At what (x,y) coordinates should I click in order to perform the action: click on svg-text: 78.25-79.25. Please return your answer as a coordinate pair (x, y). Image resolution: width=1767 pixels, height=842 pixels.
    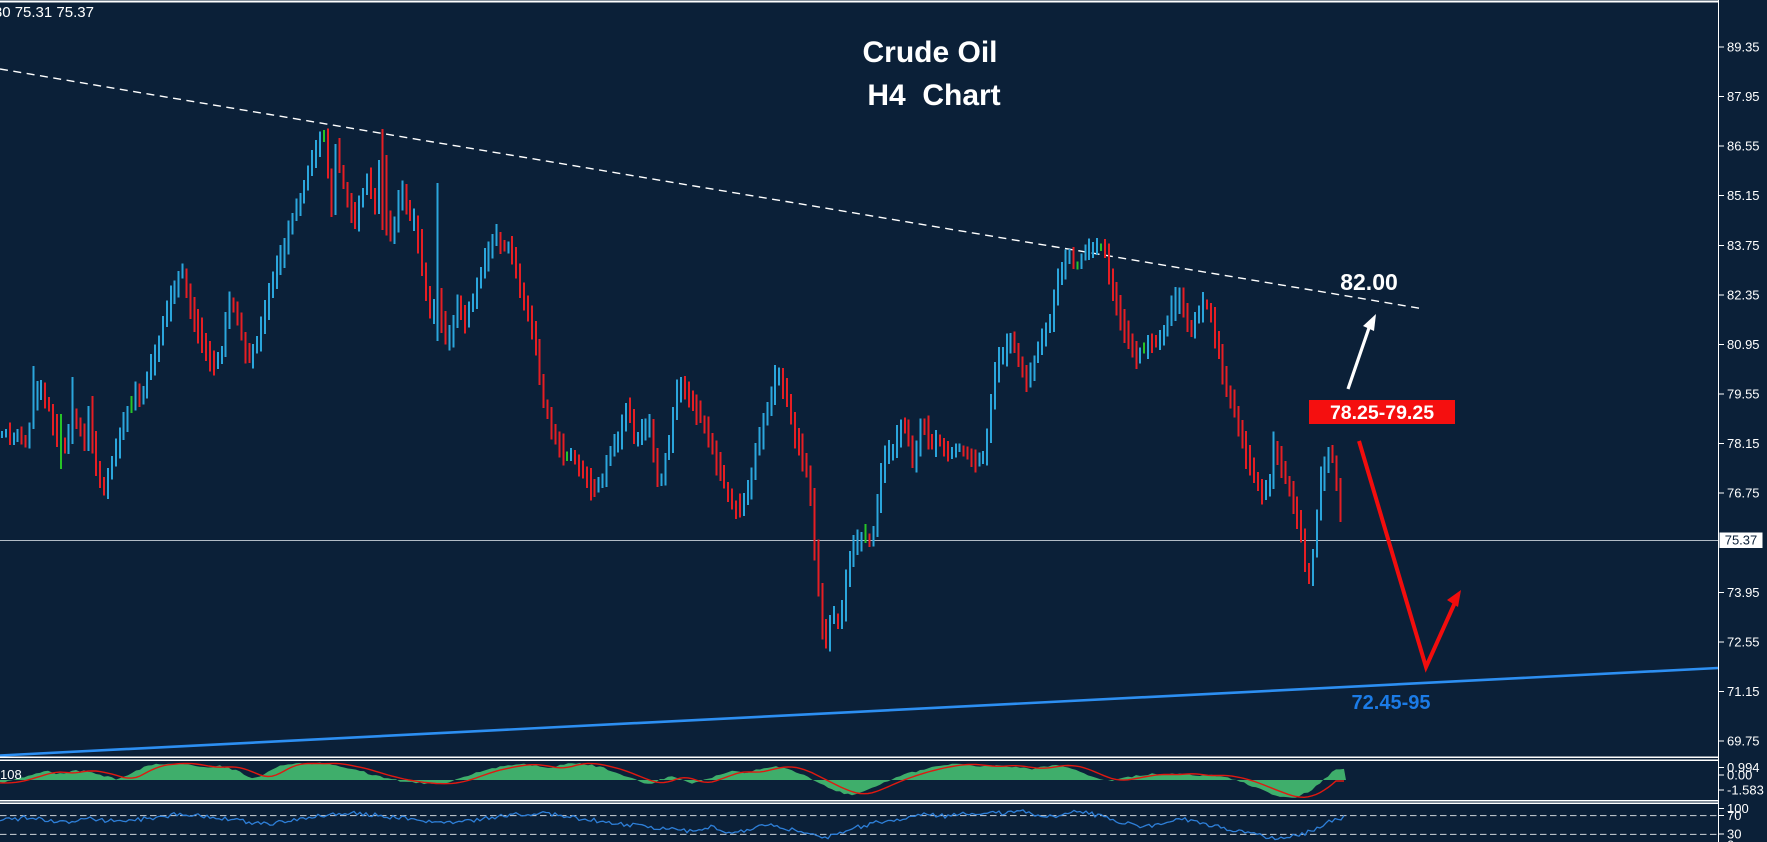
    Looking at the image, I should click on (1382, 413).